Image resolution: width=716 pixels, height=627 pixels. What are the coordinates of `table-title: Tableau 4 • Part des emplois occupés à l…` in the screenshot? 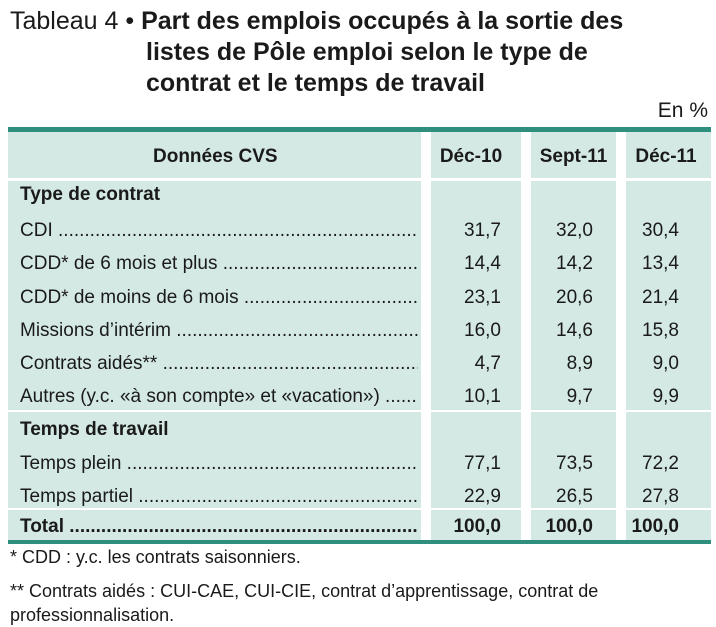 It's located at (360, 52).